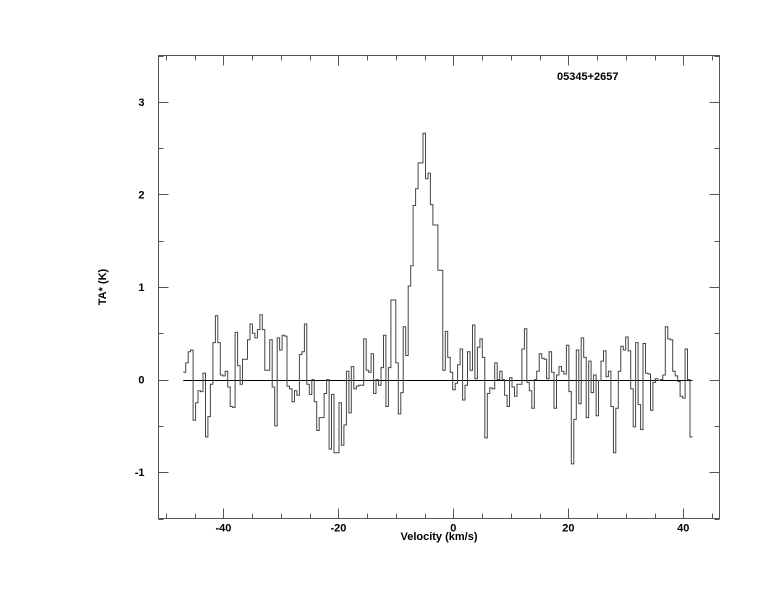  I want to click on x-tick-label: -40, so click(223, 529).